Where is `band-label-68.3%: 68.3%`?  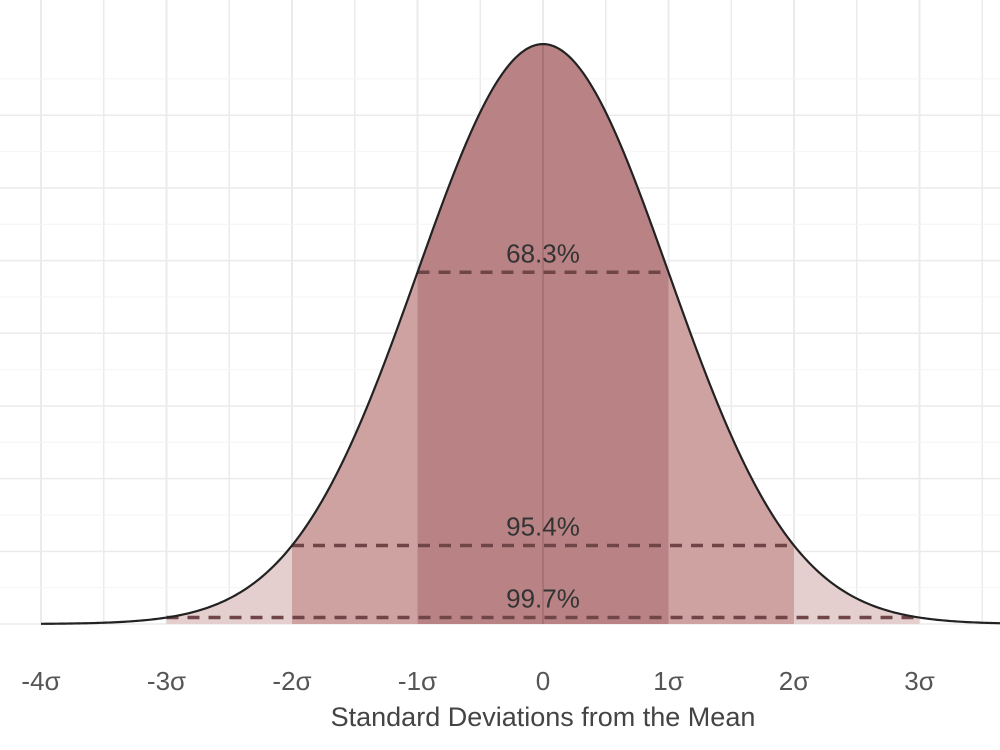 band-label-68.3%: 68.3% is located at coordinates (543, 253).